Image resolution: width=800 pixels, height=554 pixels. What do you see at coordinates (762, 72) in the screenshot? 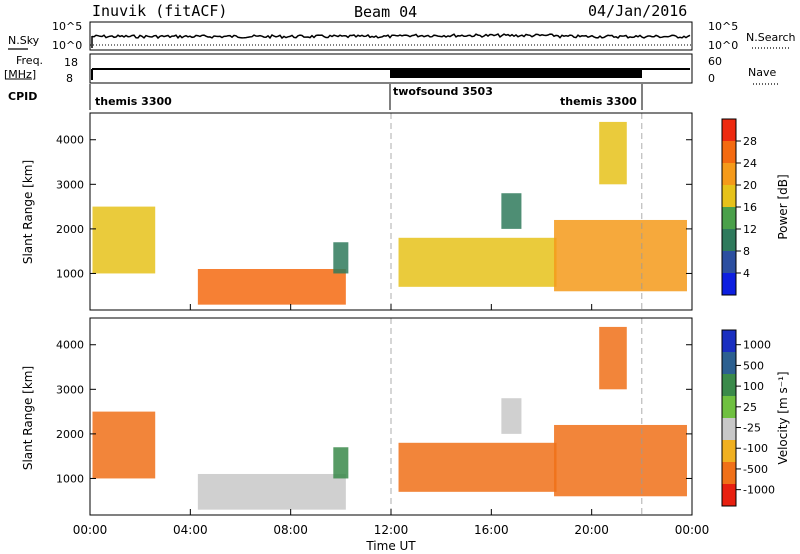
I see `freq-right-label: Nave` at bounding box center [762, 72].